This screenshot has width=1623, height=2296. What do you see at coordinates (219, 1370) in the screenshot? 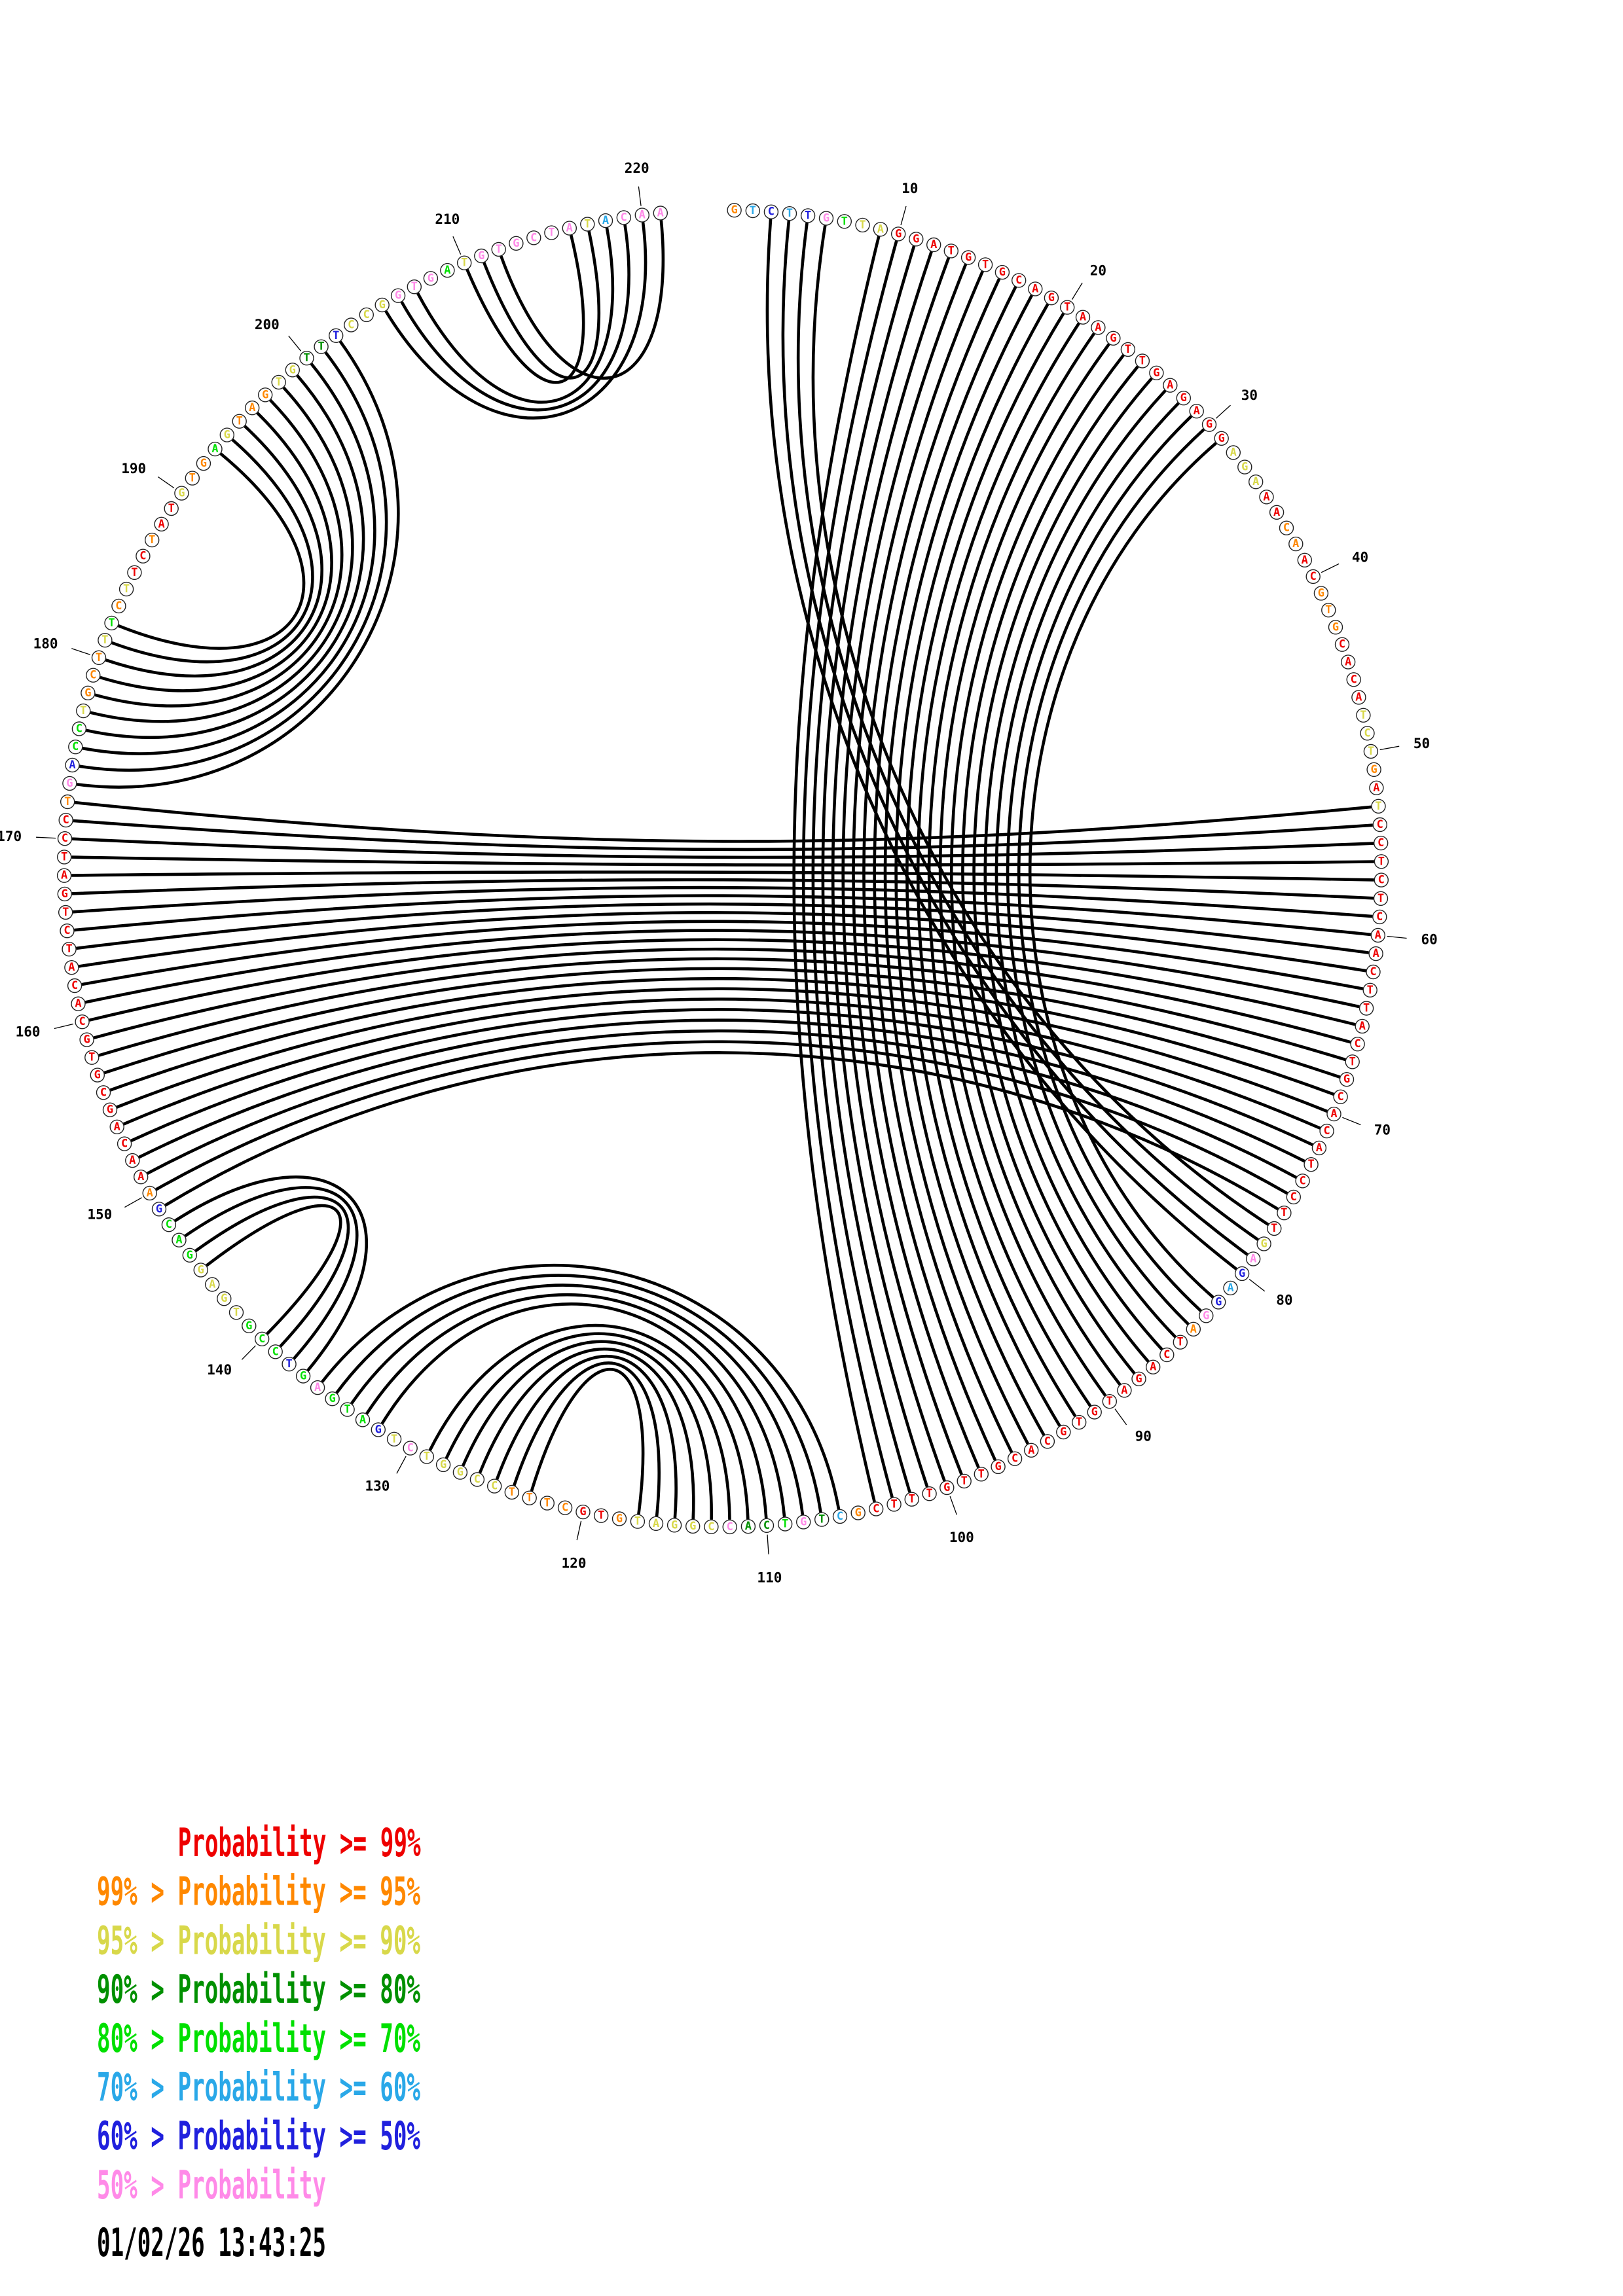
I see `tick-label: 140` at bounding box center [219, 1370].